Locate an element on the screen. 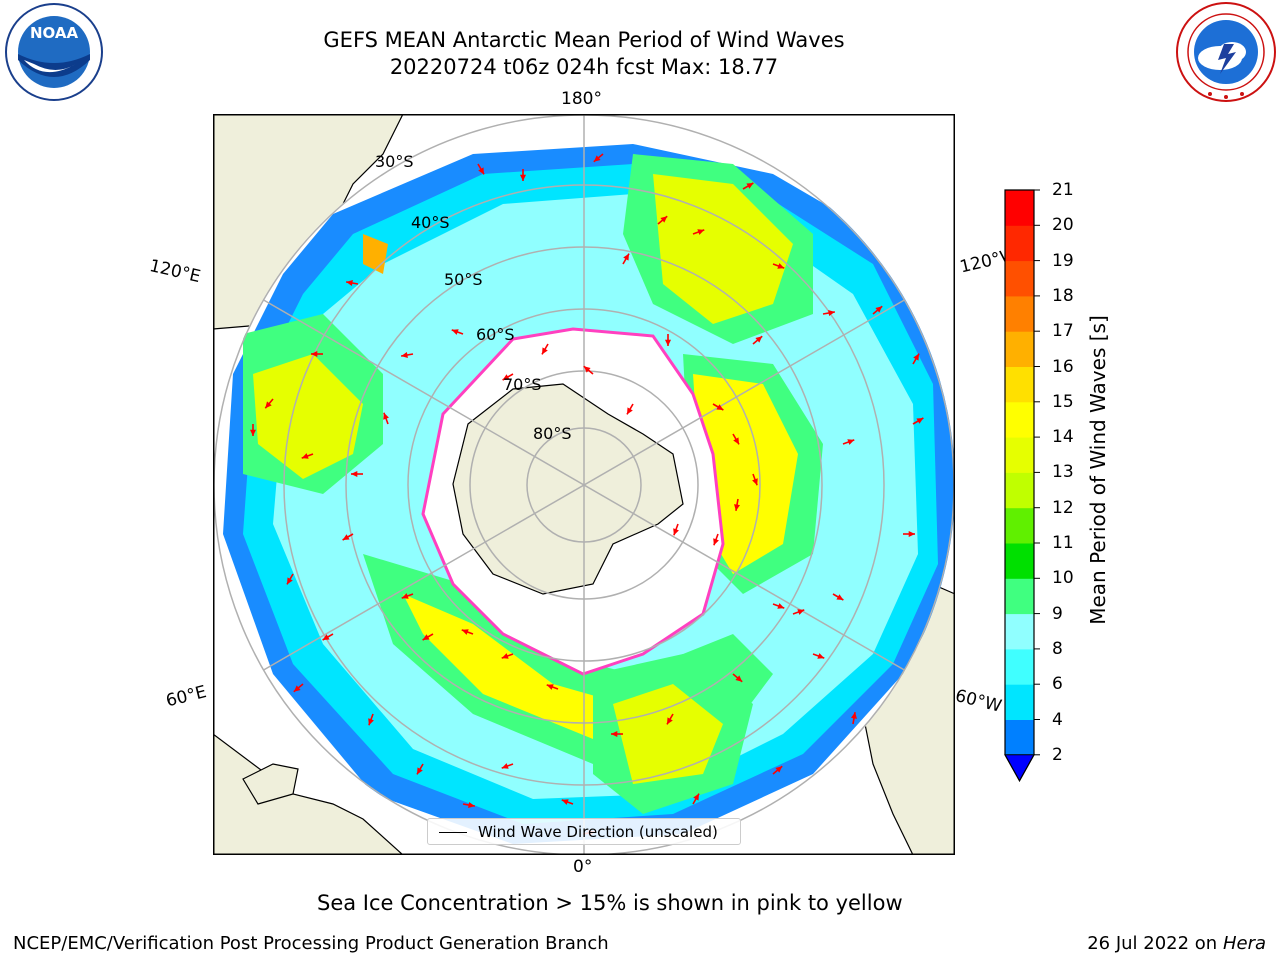  footer-host: Hera is located at coordinates (1244, 943).